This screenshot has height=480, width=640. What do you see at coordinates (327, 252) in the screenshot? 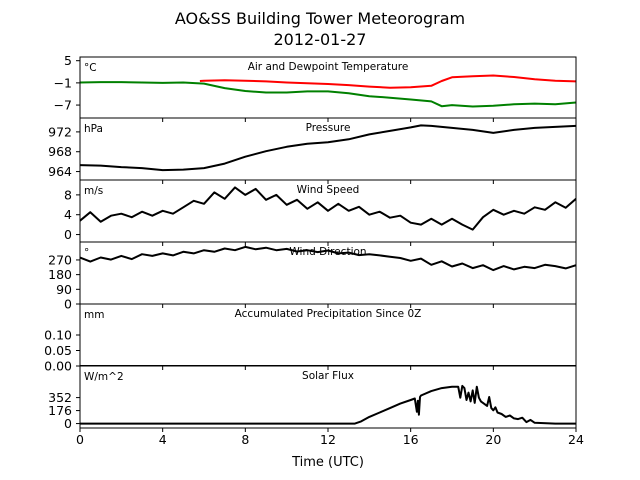
I see `panel-title: Wind Direction` at bounding box center [327, 252].